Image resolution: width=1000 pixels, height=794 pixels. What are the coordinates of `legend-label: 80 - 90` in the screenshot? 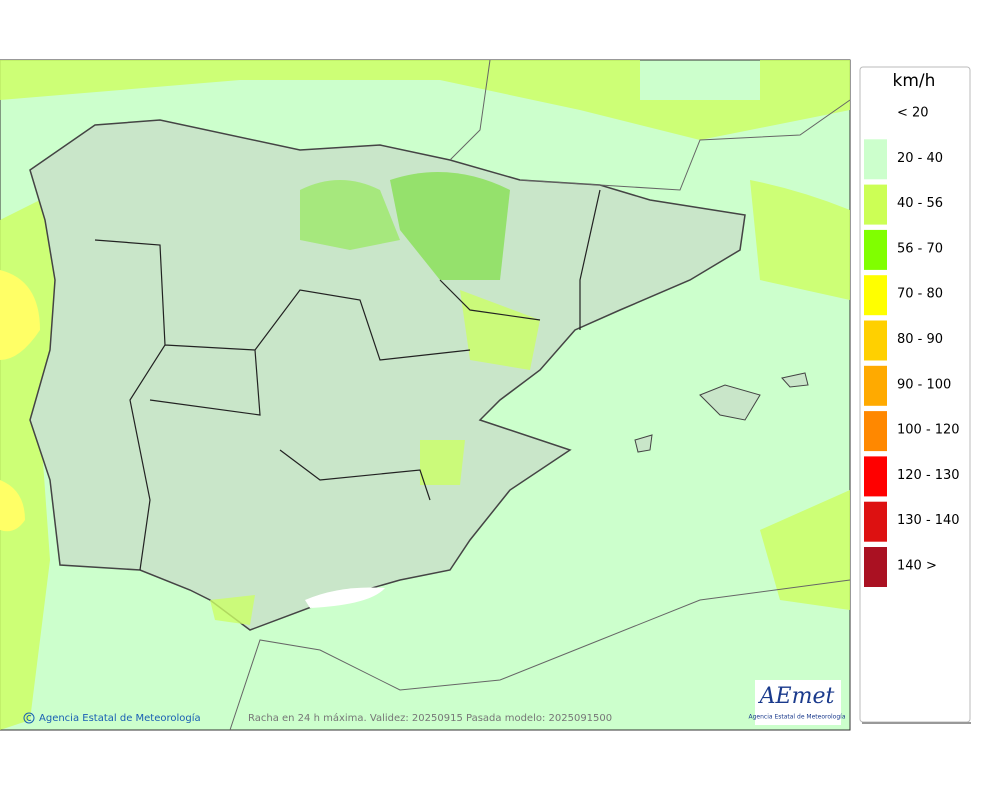 It's located at (920, 339).